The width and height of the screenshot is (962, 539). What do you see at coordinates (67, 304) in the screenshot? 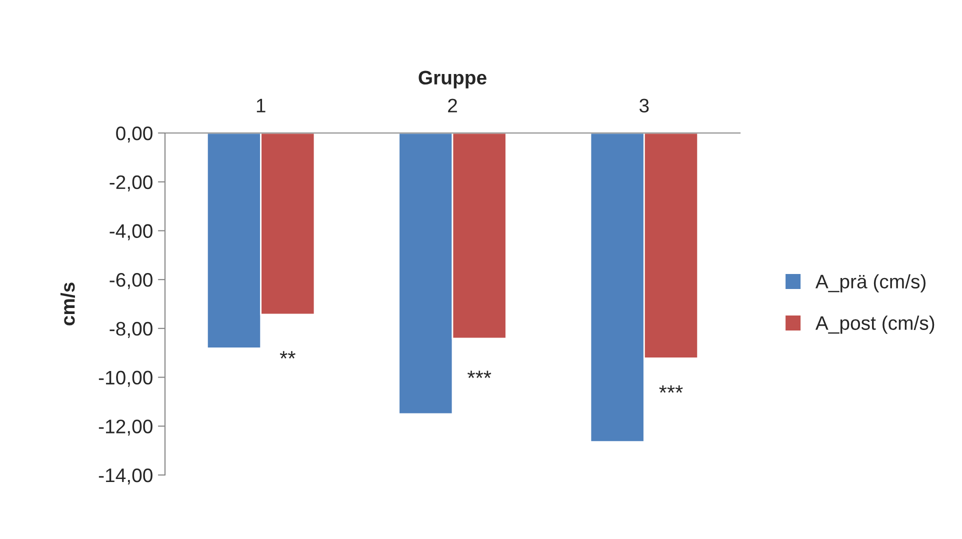
I see `y-axis-title: cm/s` at bounding box center [67, 304].